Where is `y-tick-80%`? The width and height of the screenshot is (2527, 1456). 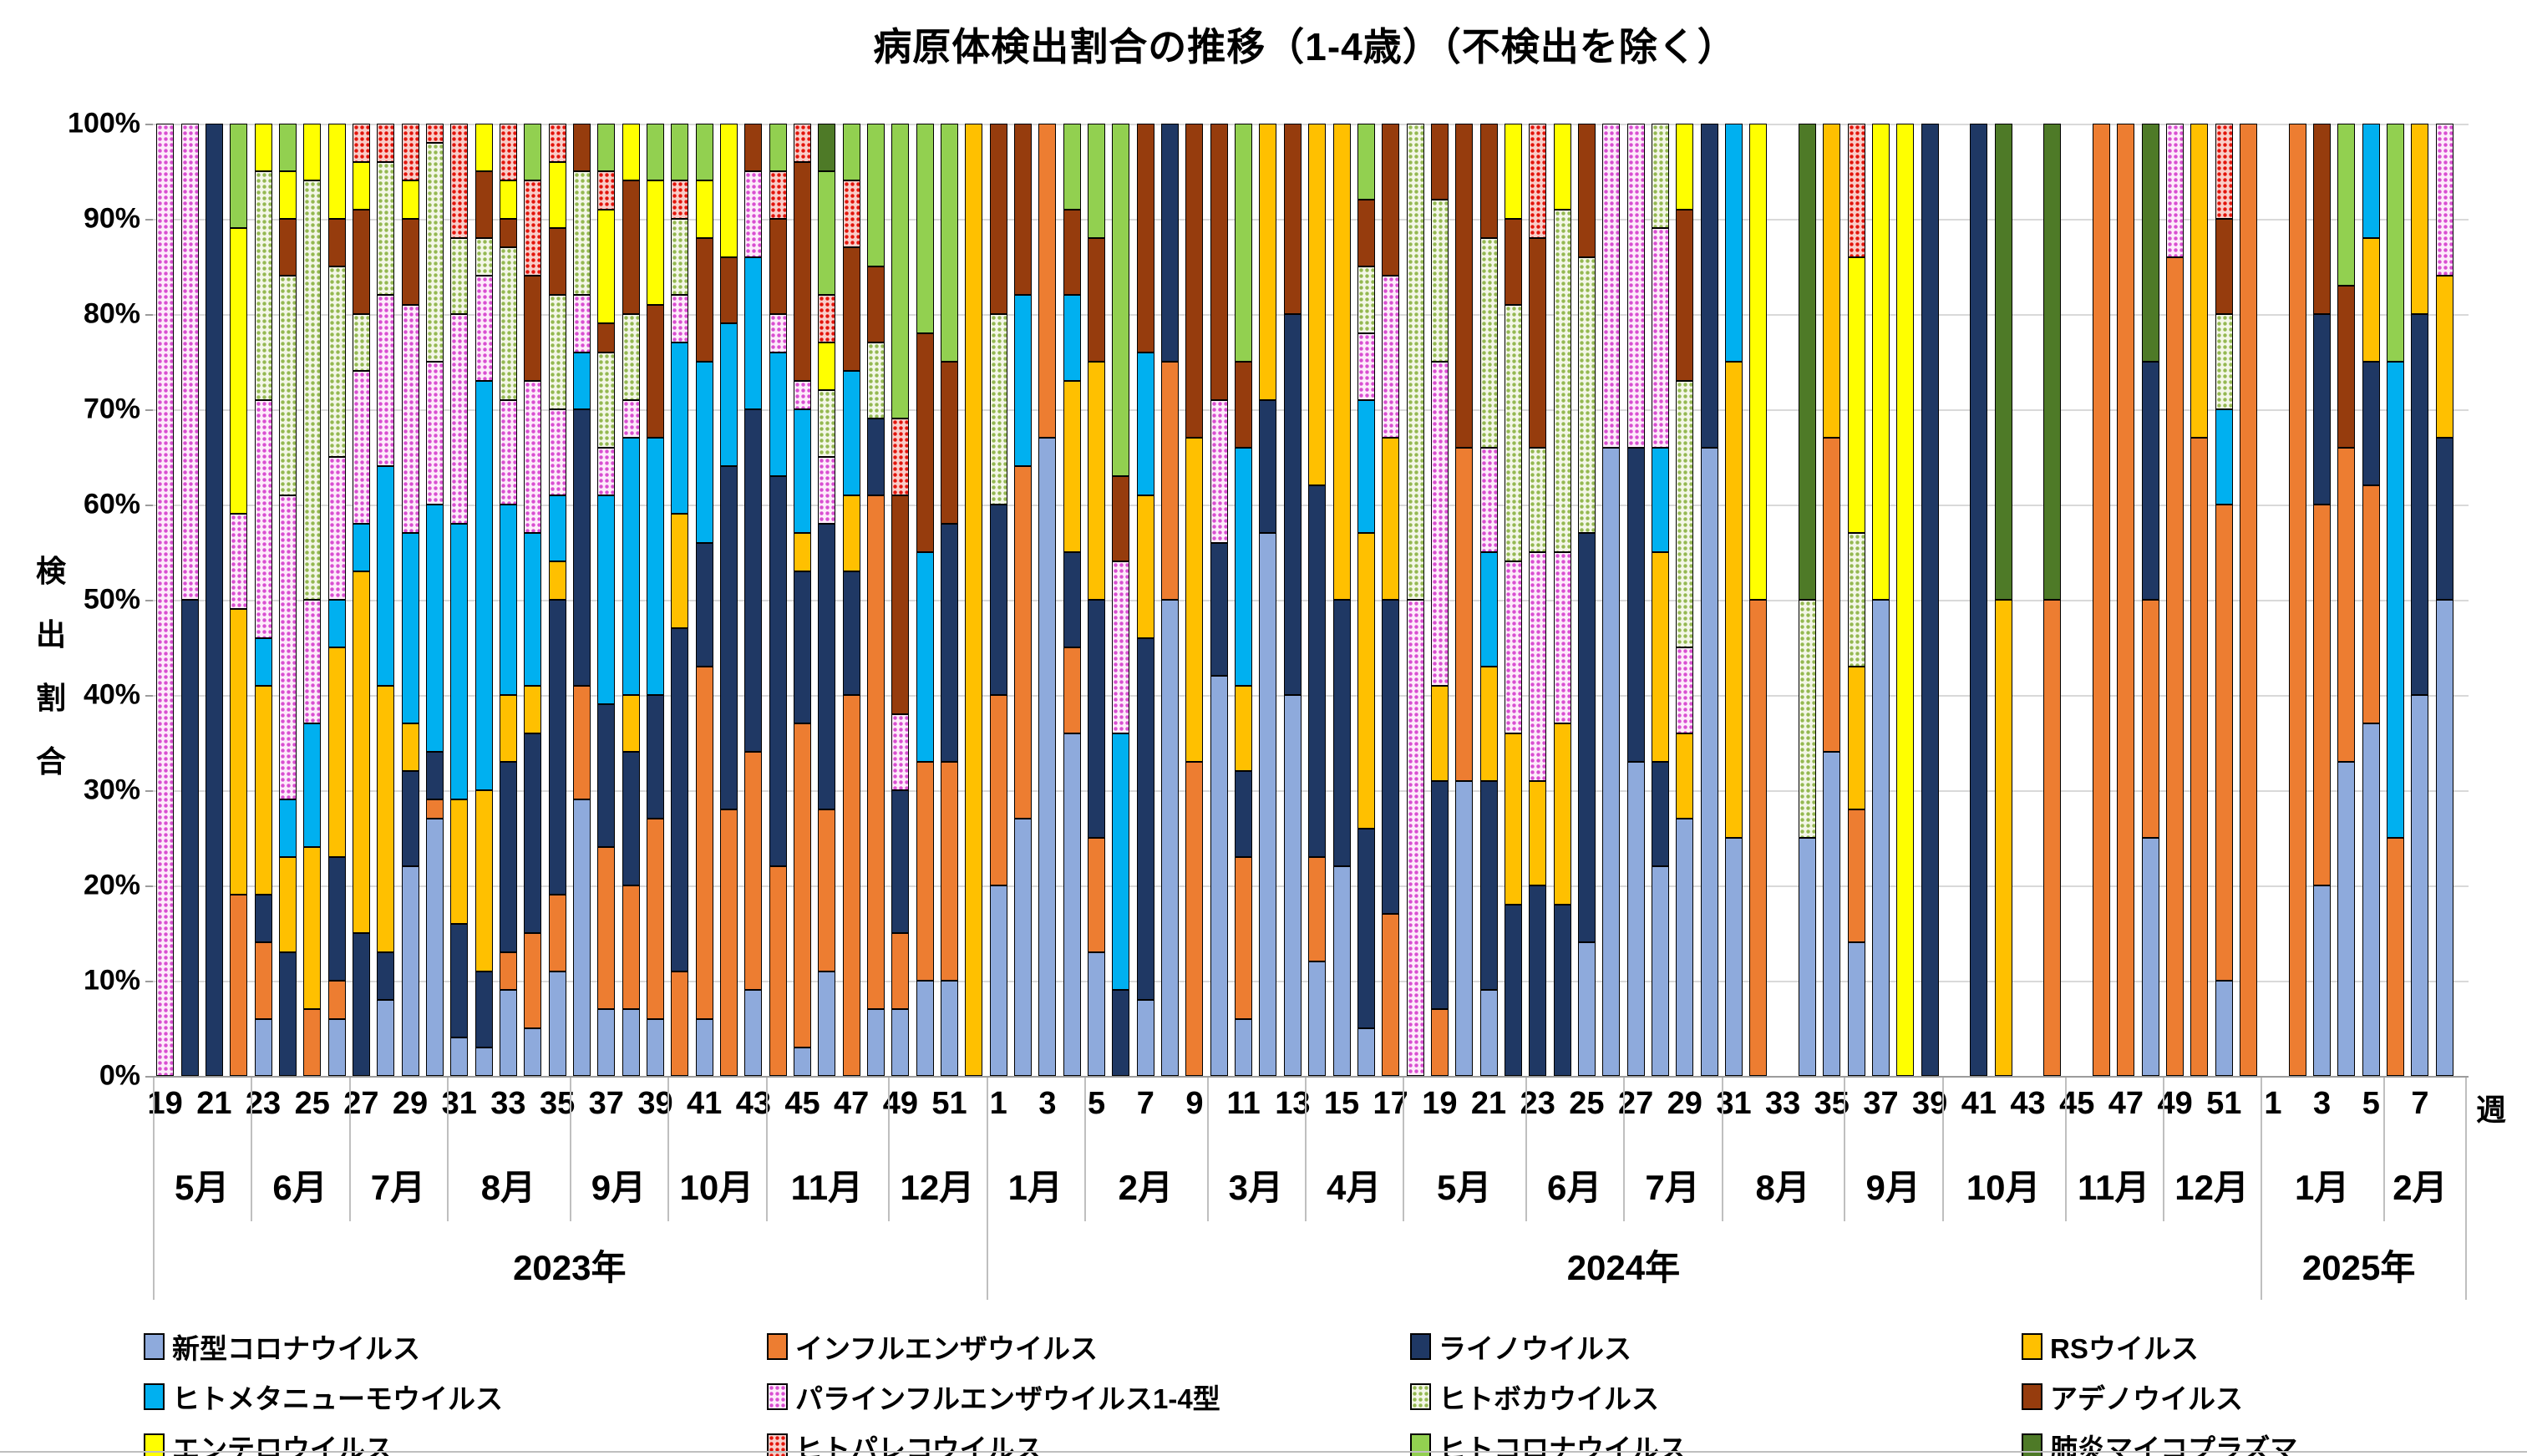 y-tick-80% is located at coordinates (149, 315).